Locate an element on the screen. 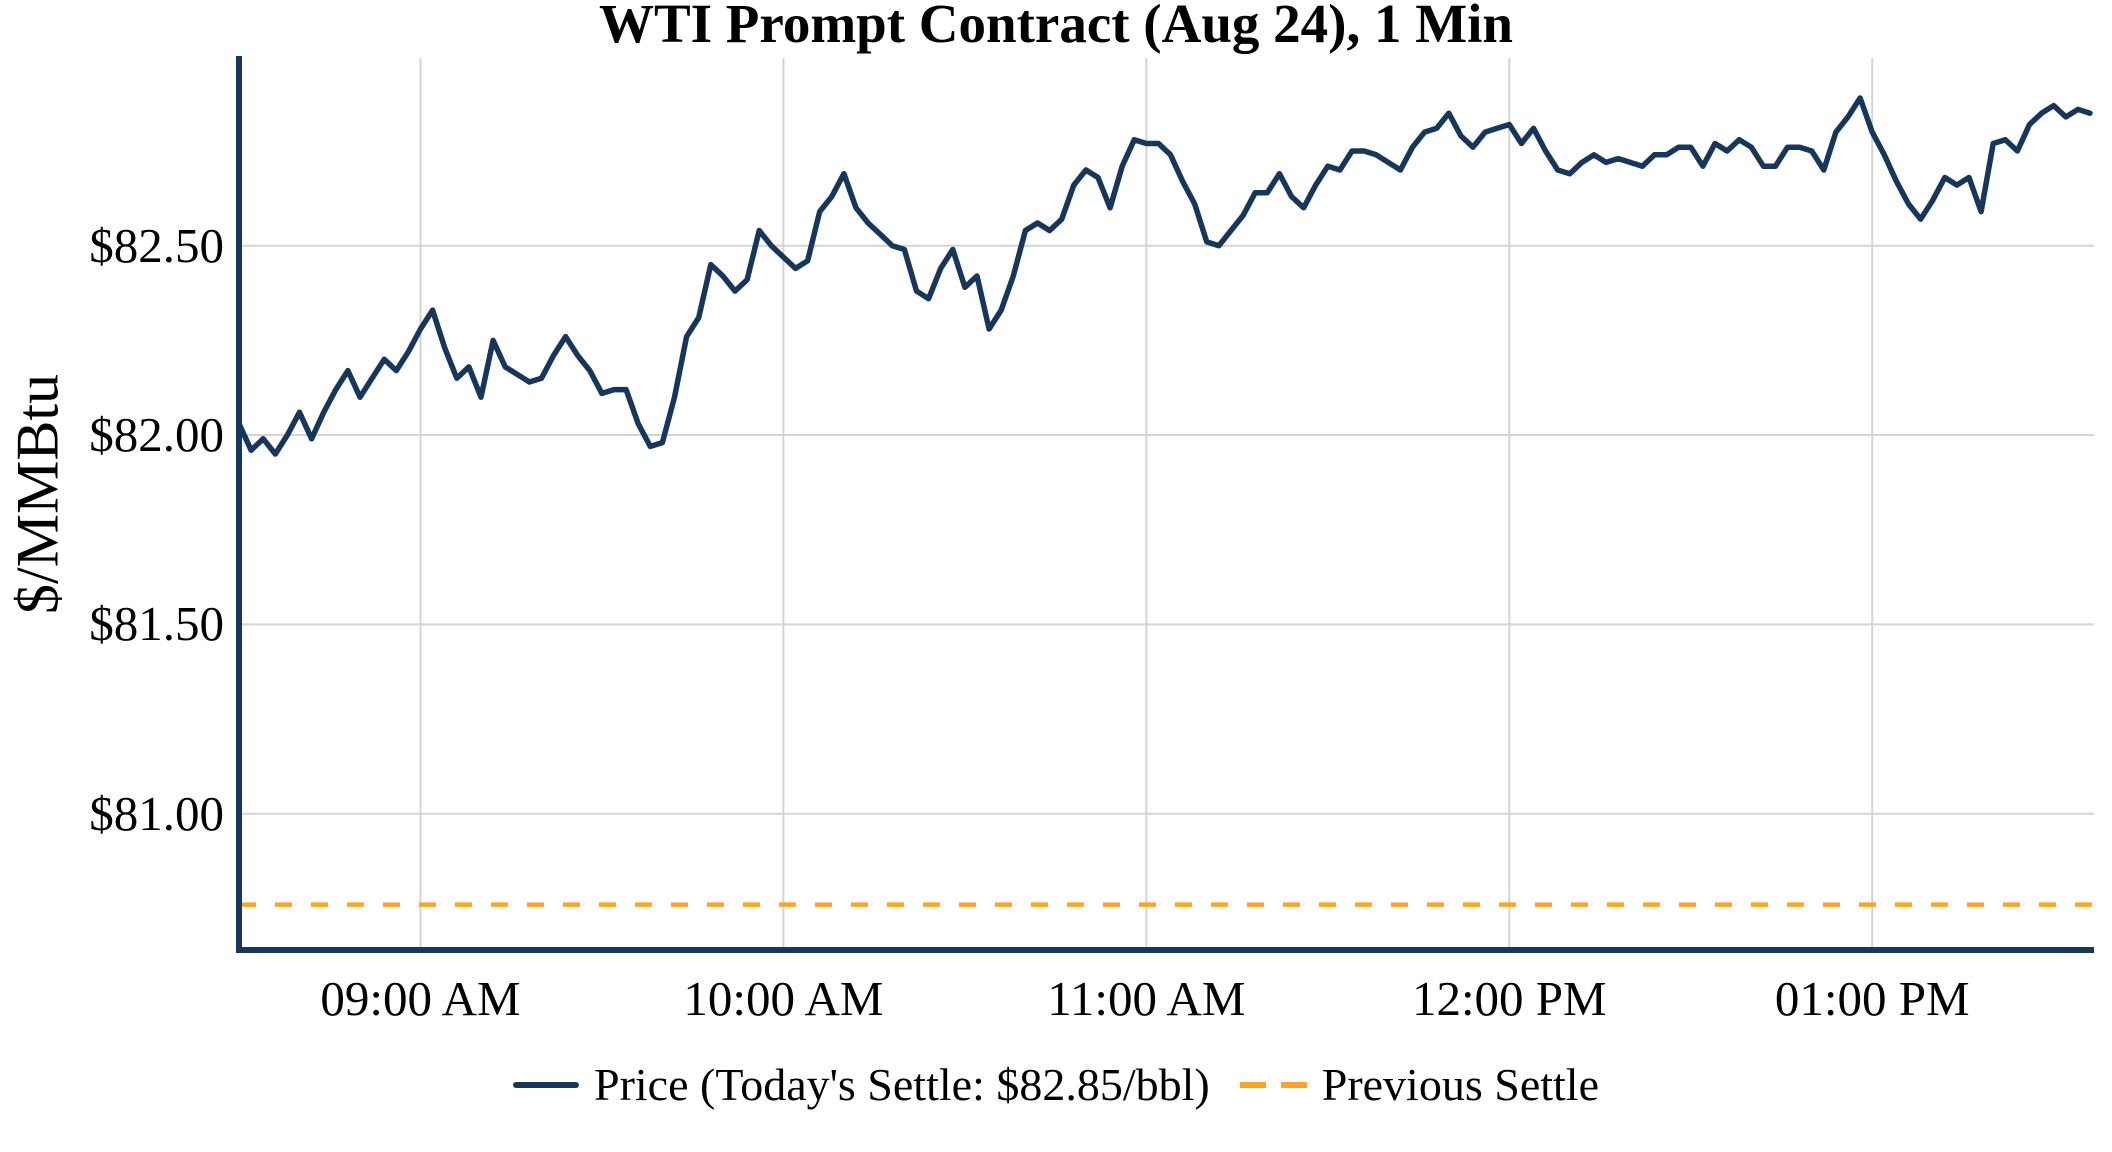 The width and height of the screenshot is (2112, 1152). previous-settle-dash-swatch-icon is located at coordinates (1273, 1084).